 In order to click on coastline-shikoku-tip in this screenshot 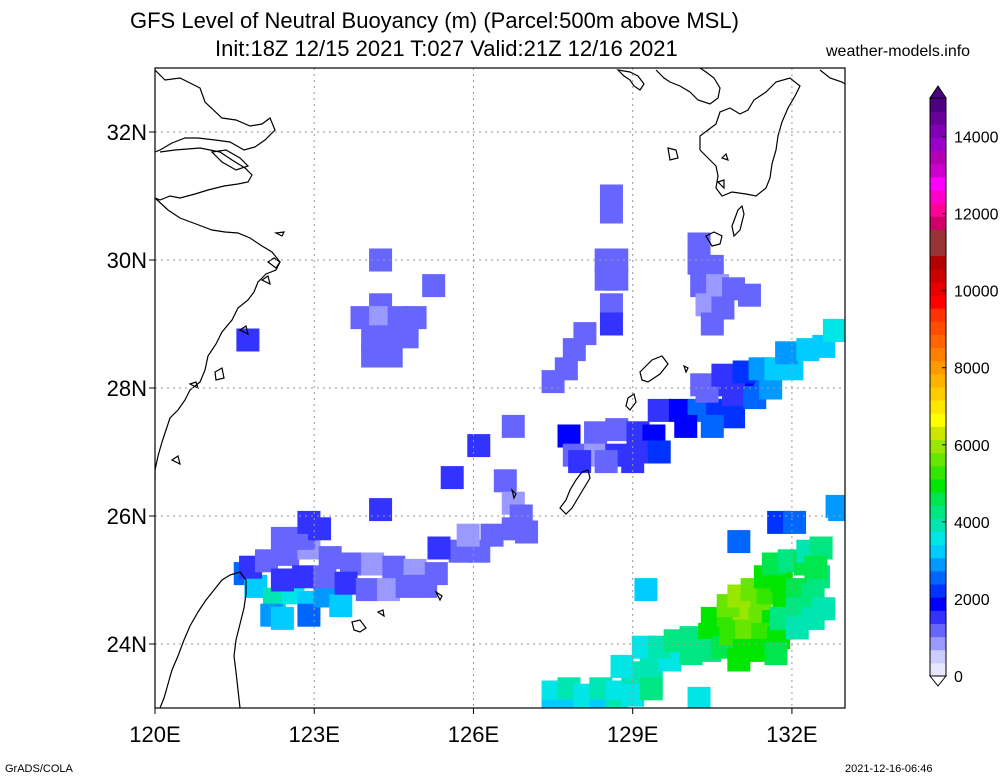, I will do `click(832, 77)`.